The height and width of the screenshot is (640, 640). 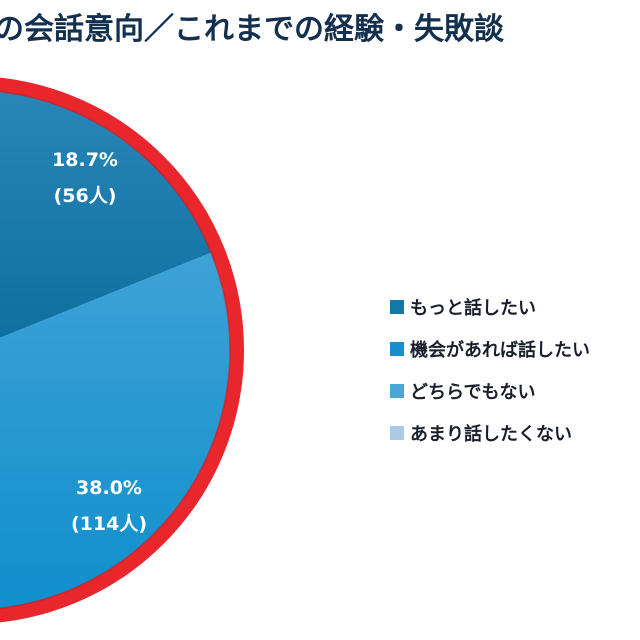 What do you see at coordinates (109, 524) in the screenshot?
I see `count-value: (114人)` at bounding box center [109, 524].